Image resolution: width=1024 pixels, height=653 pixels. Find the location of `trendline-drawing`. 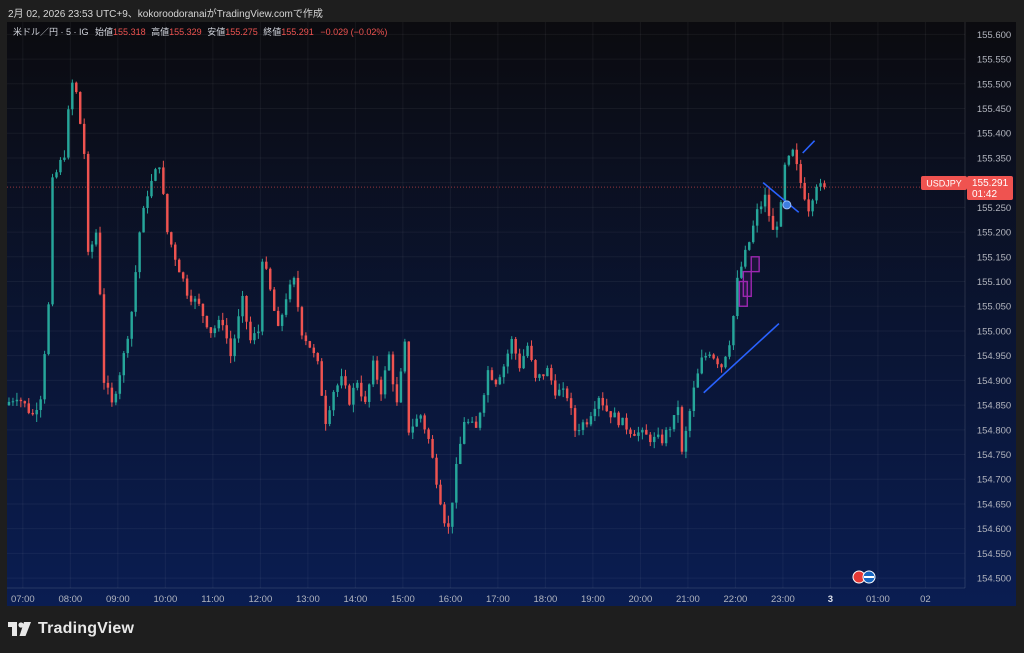

trendline-drawing is located at coordinates (809, 147).